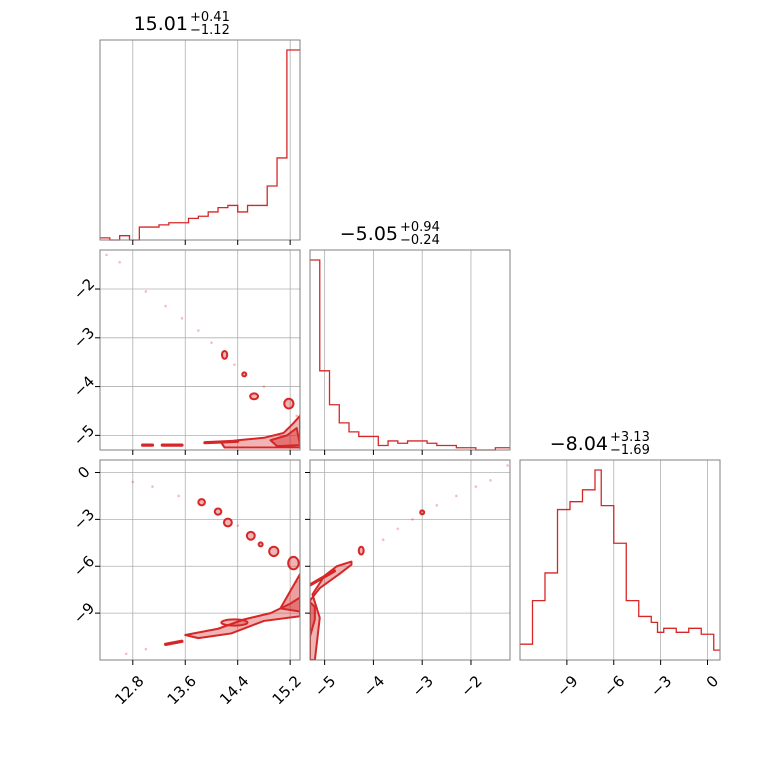 The image size is (760, 760). I want to click on param-title-median: −5.05, so click(369, 234).